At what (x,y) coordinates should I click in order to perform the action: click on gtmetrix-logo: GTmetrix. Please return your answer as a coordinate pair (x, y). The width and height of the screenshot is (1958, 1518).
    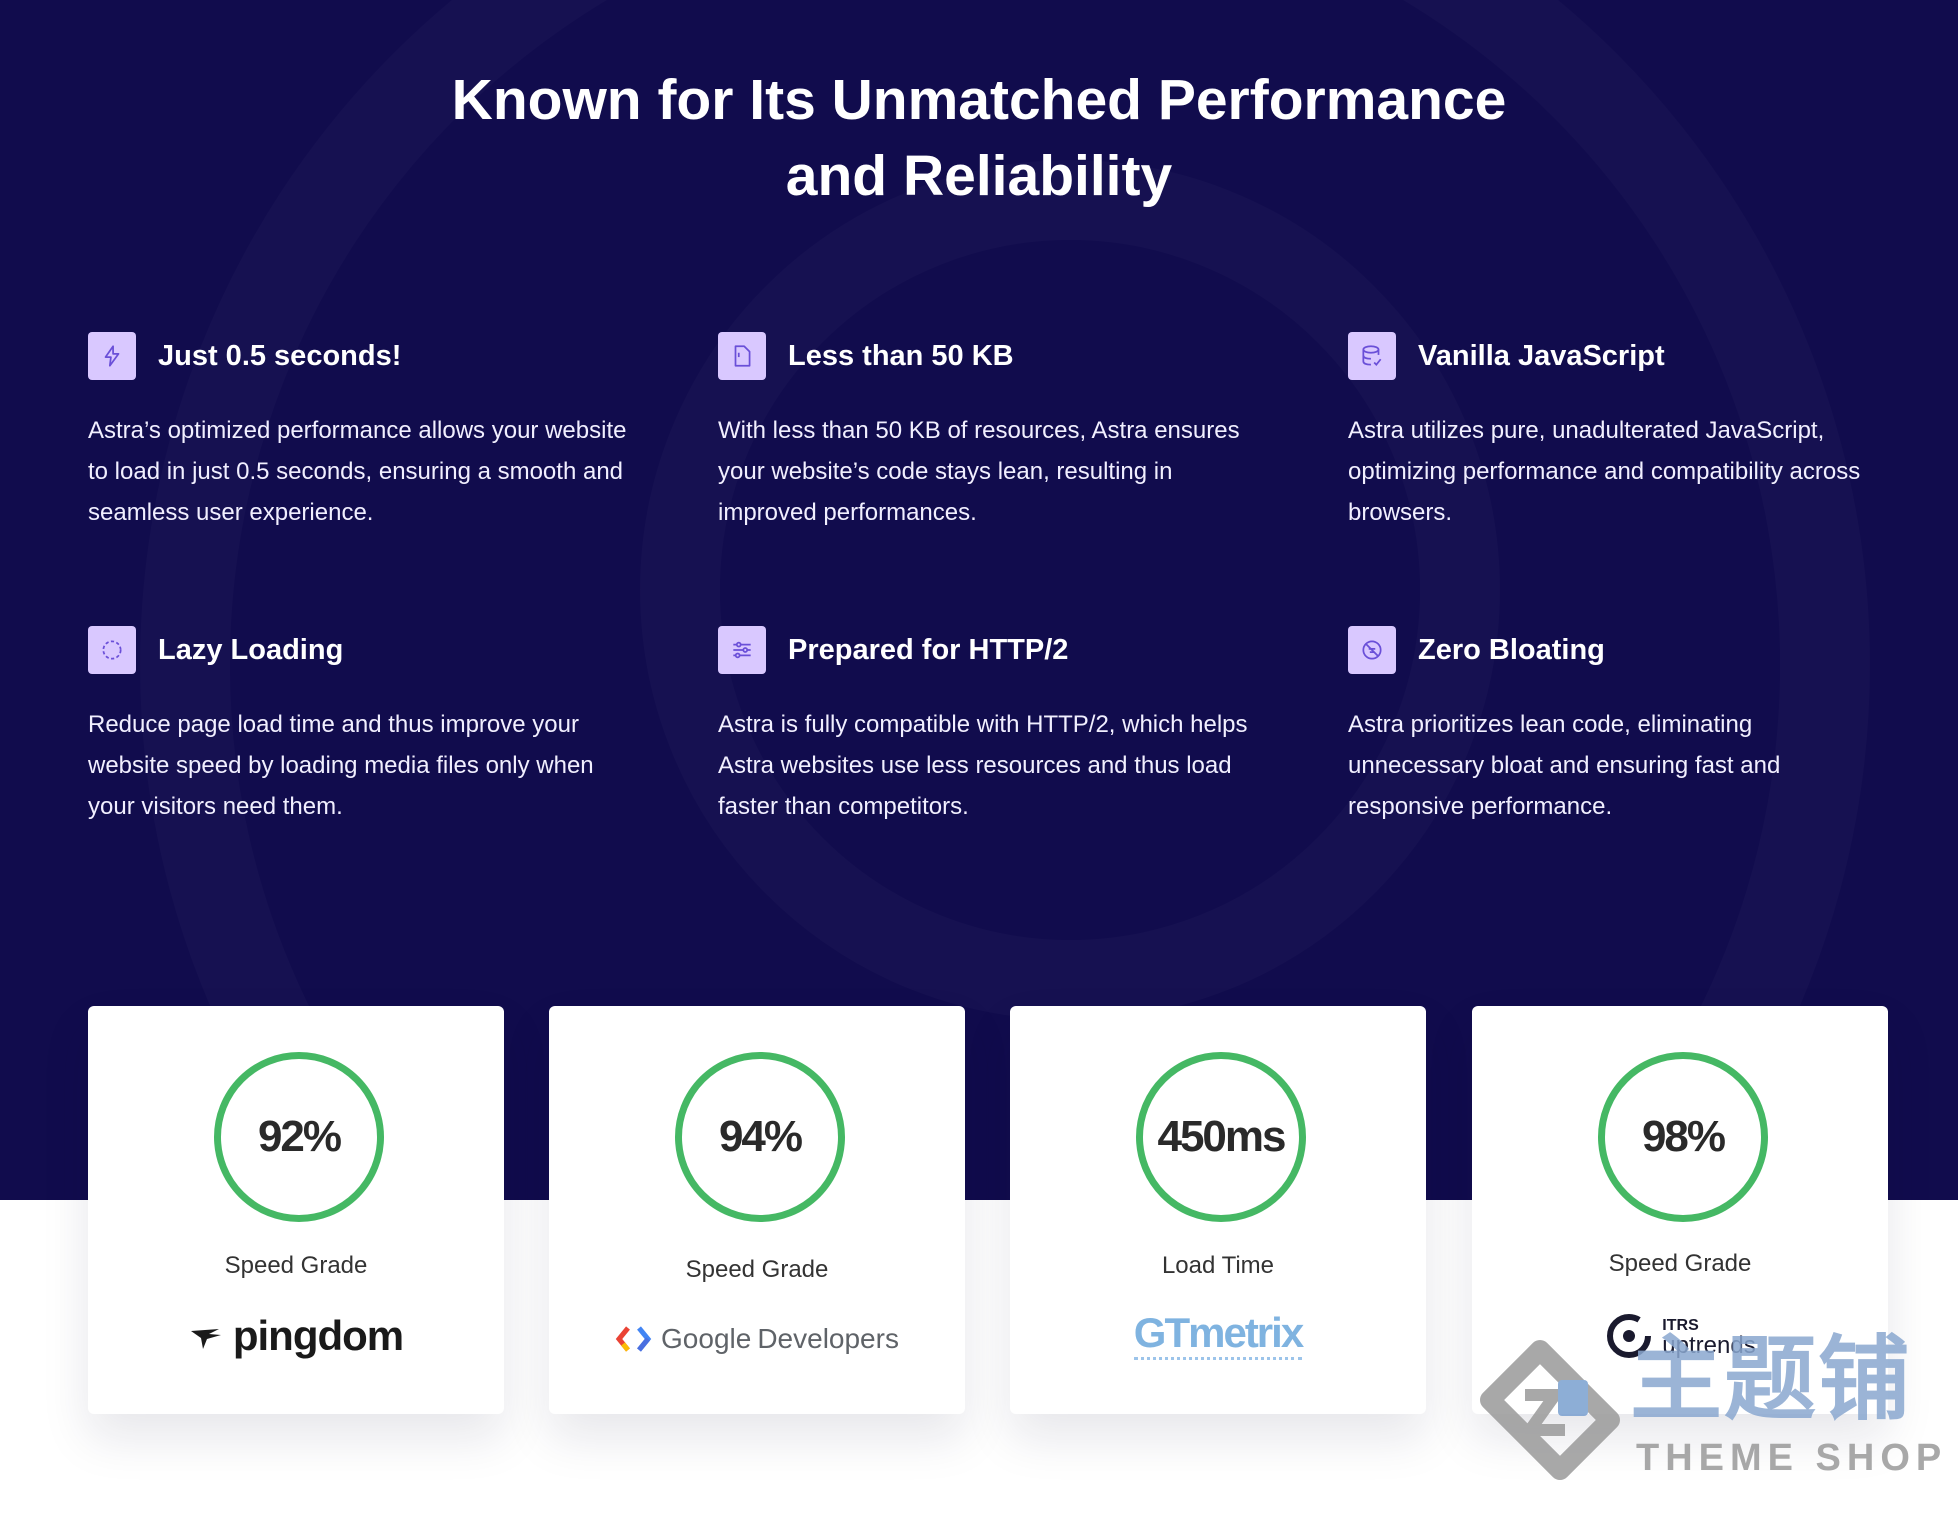
    Looking at the image, I should click on (1218, 1334).